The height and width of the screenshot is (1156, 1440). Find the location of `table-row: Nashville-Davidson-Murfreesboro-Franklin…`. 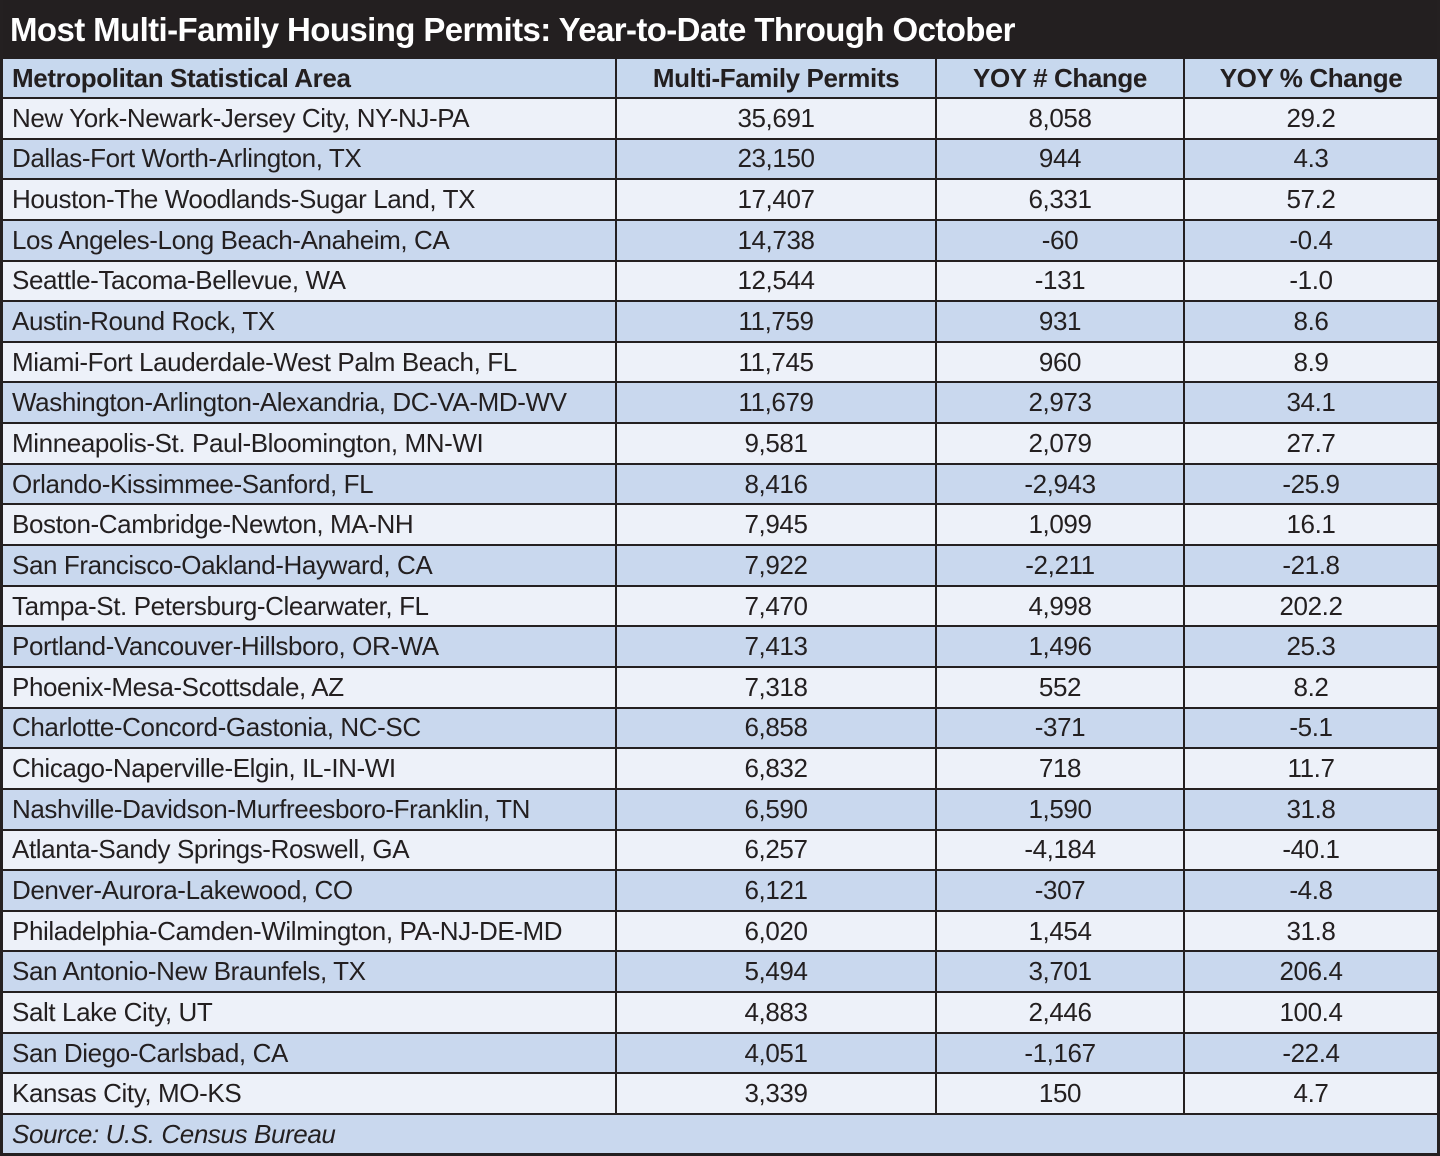

table-row: Nashville-Davidson-Murfreesboro-Franklin… is located at coordinates (720, 808).